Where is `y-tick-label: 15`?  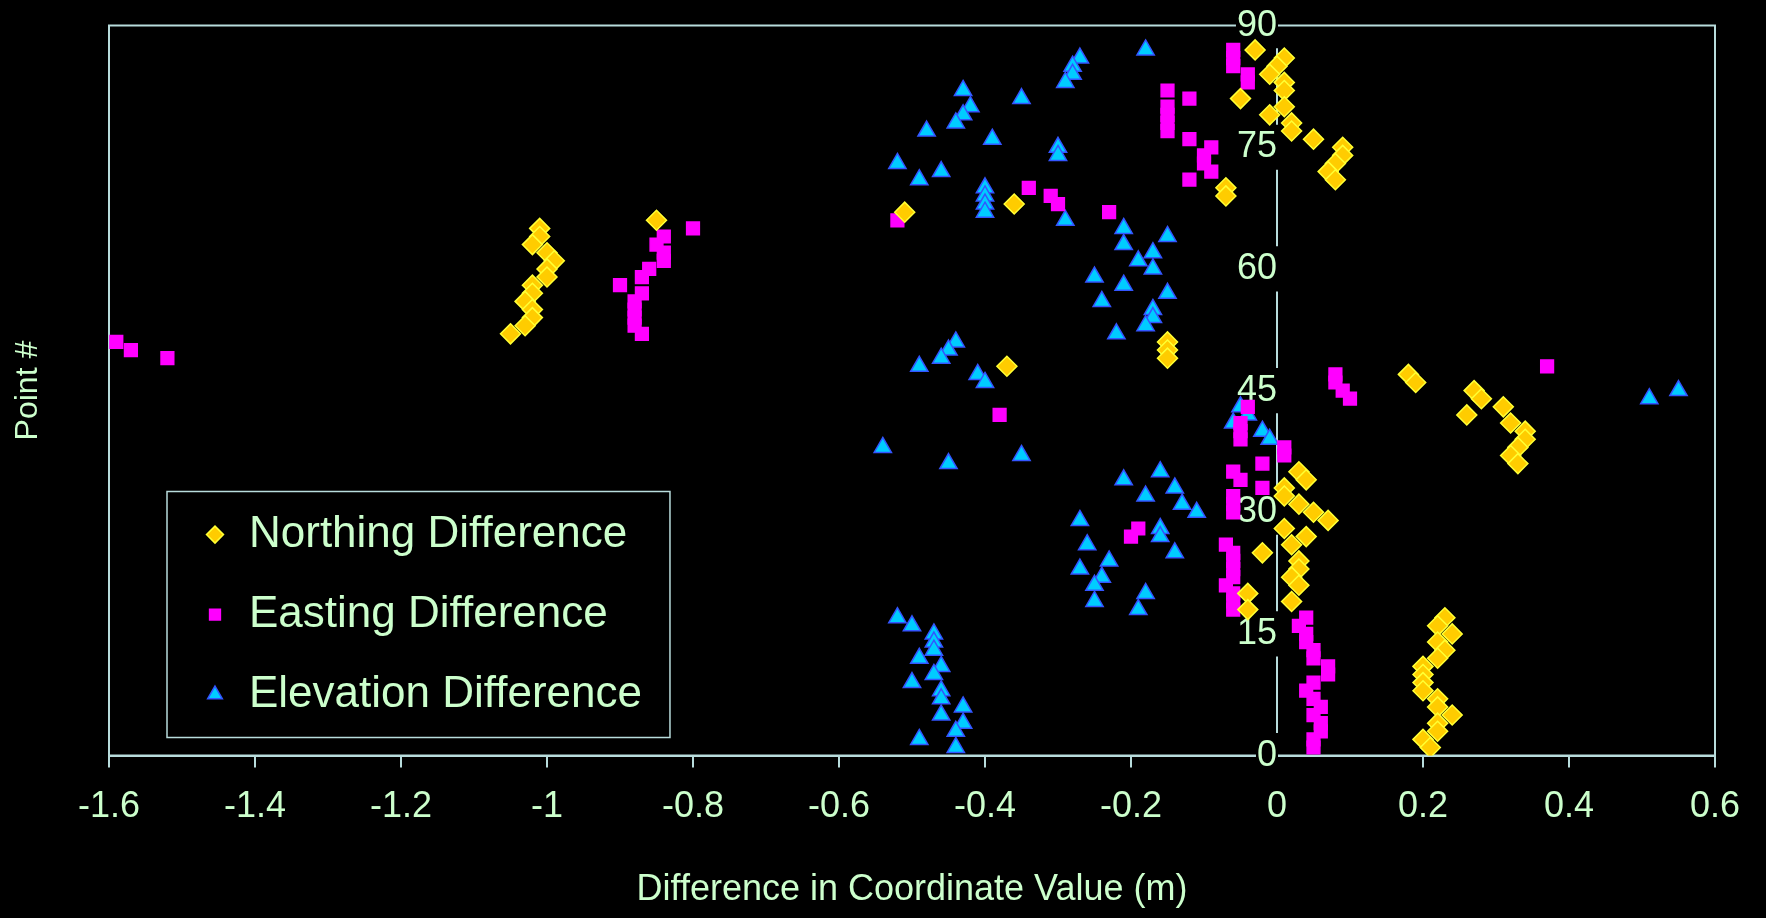
y-tick-label: 15 is located at coordinates (1256, 631).